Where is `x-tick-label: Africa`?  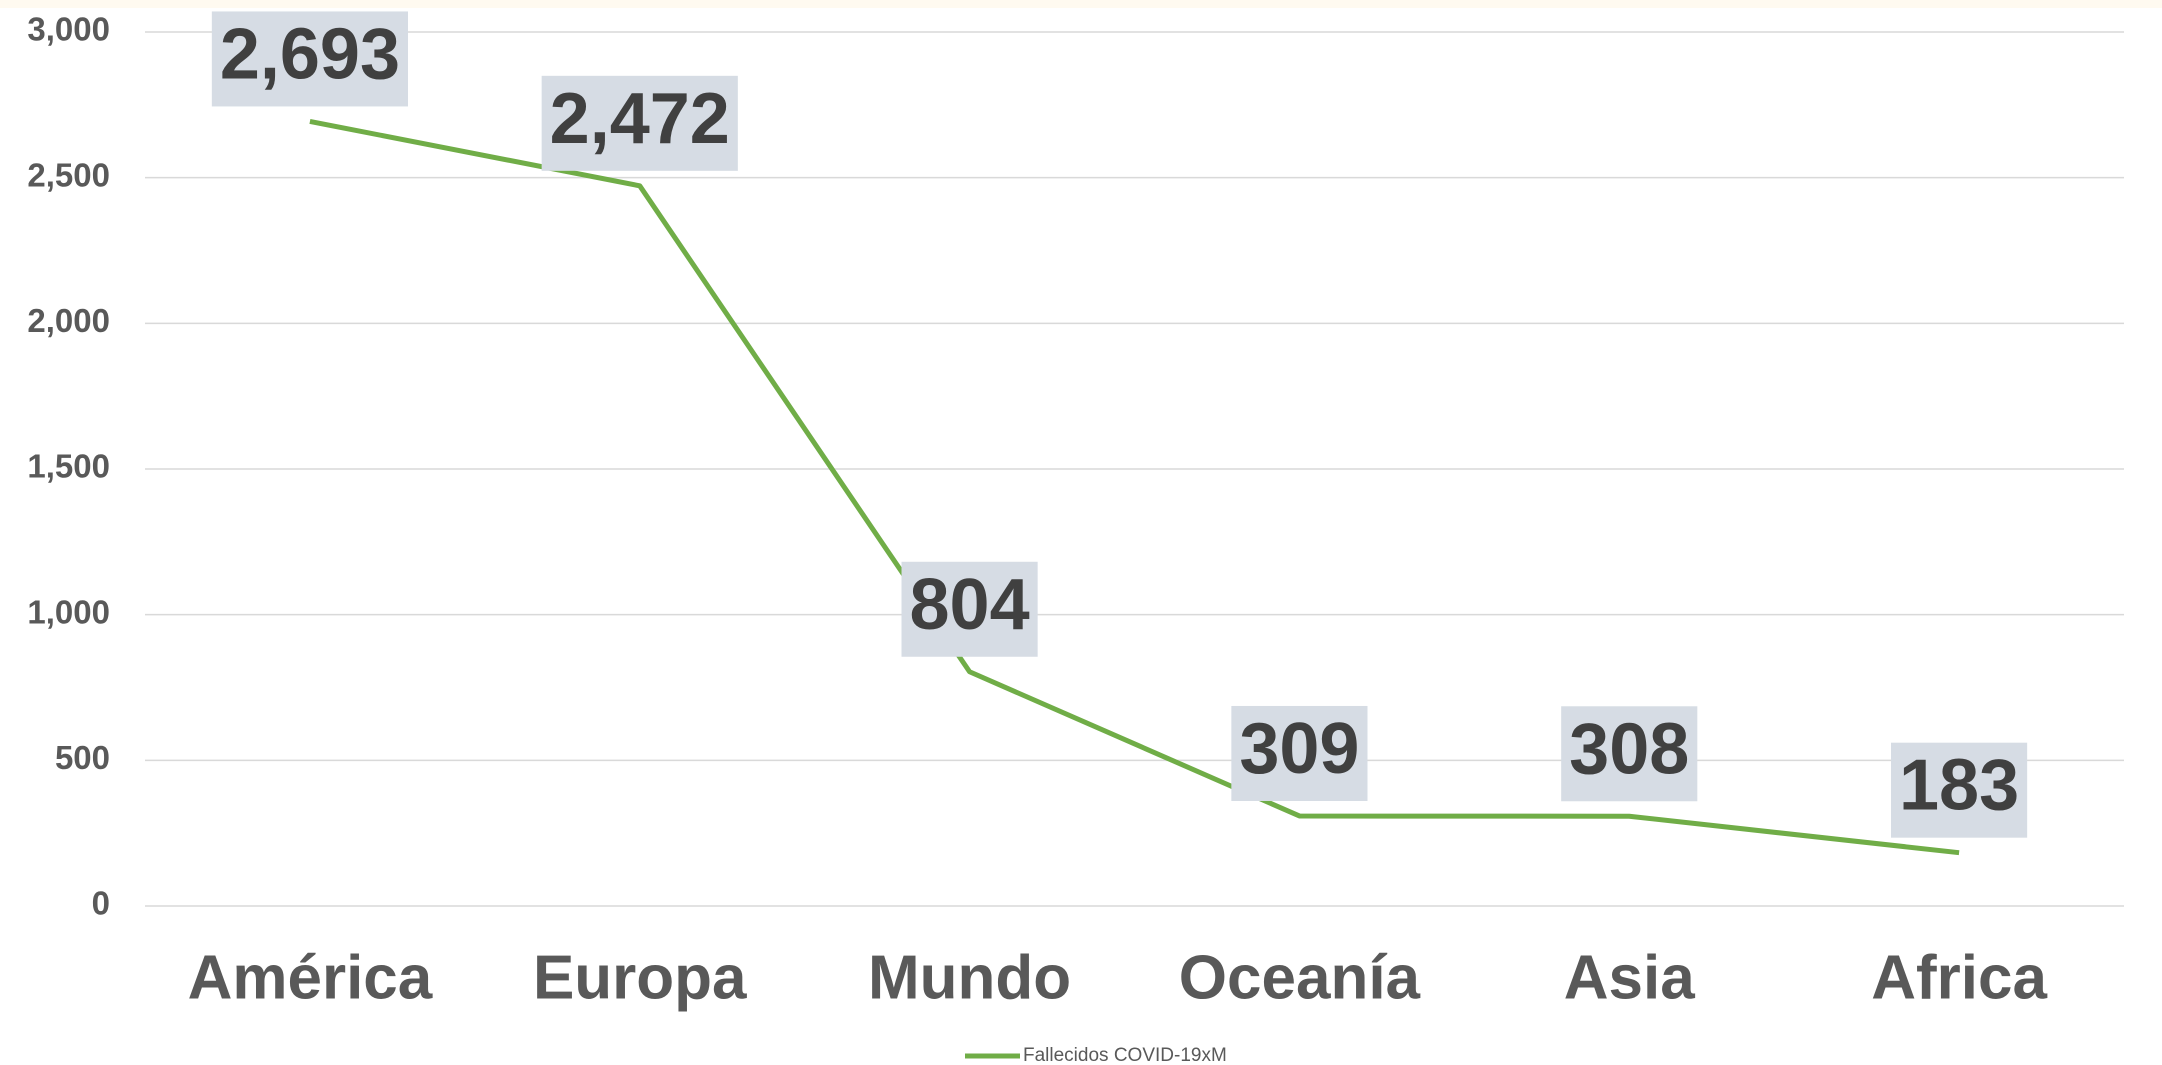 x-tick-label: Africa is located at coordinates (1959, 977).